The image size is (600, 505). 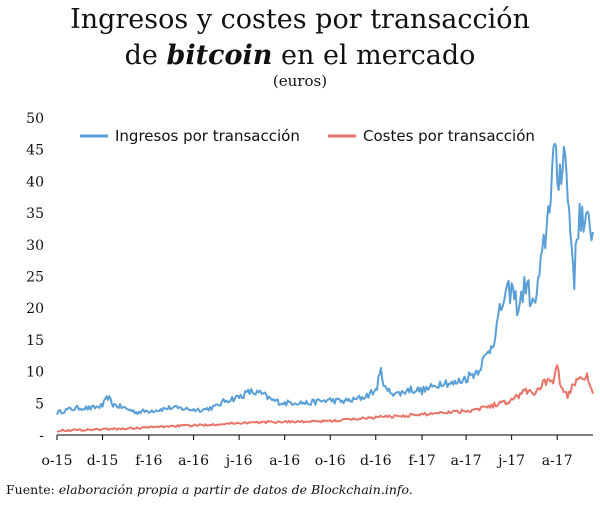 What do you see at coordinates (32, 489) in the screenshot?
I see `source-prefix: Fuente:` at bounding box center [32, 489].